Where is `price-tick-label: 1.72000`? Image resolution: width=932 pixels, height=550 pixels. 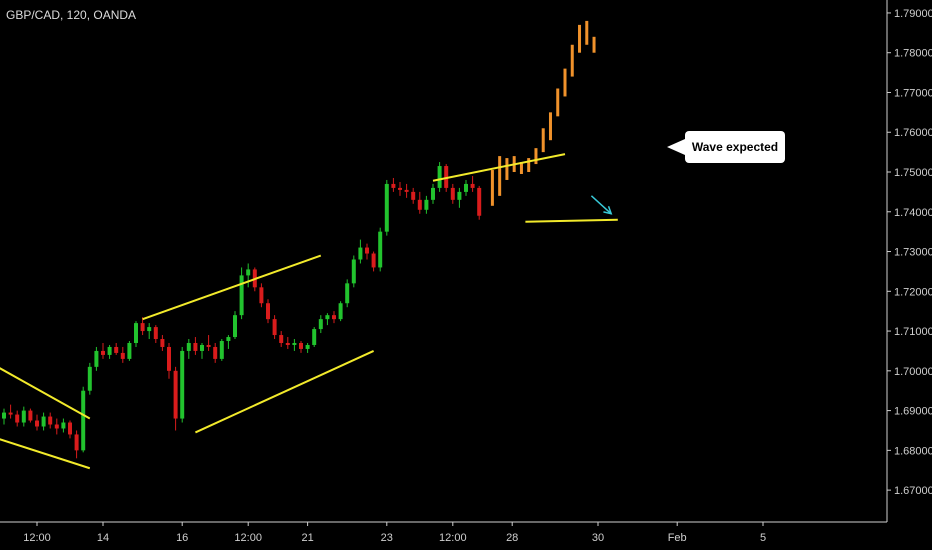
price-tick-label: 1.72000 is located at coordinates (913, 292).